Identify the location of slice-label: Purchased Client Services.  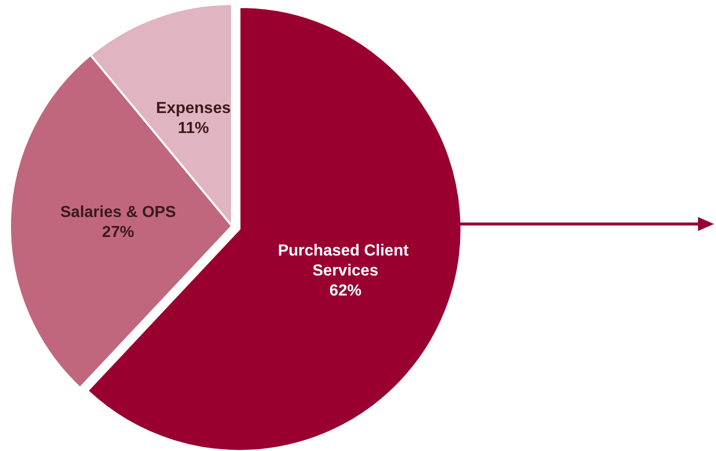
(346, 261).